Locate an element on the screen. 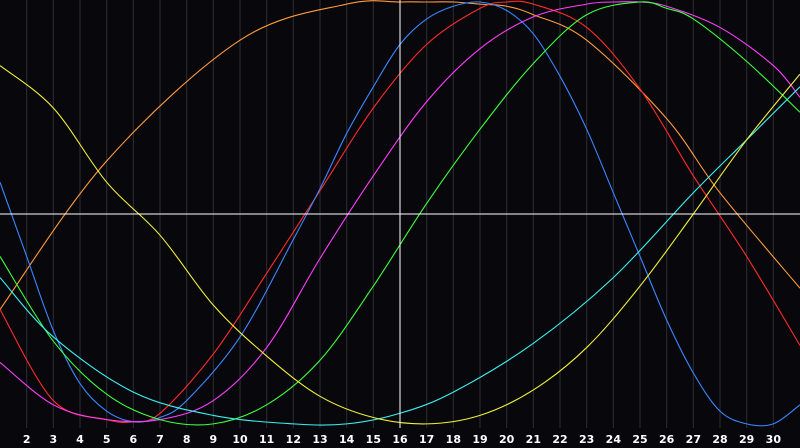  x-tick-label: 2 is located at coordinates (27, 439).